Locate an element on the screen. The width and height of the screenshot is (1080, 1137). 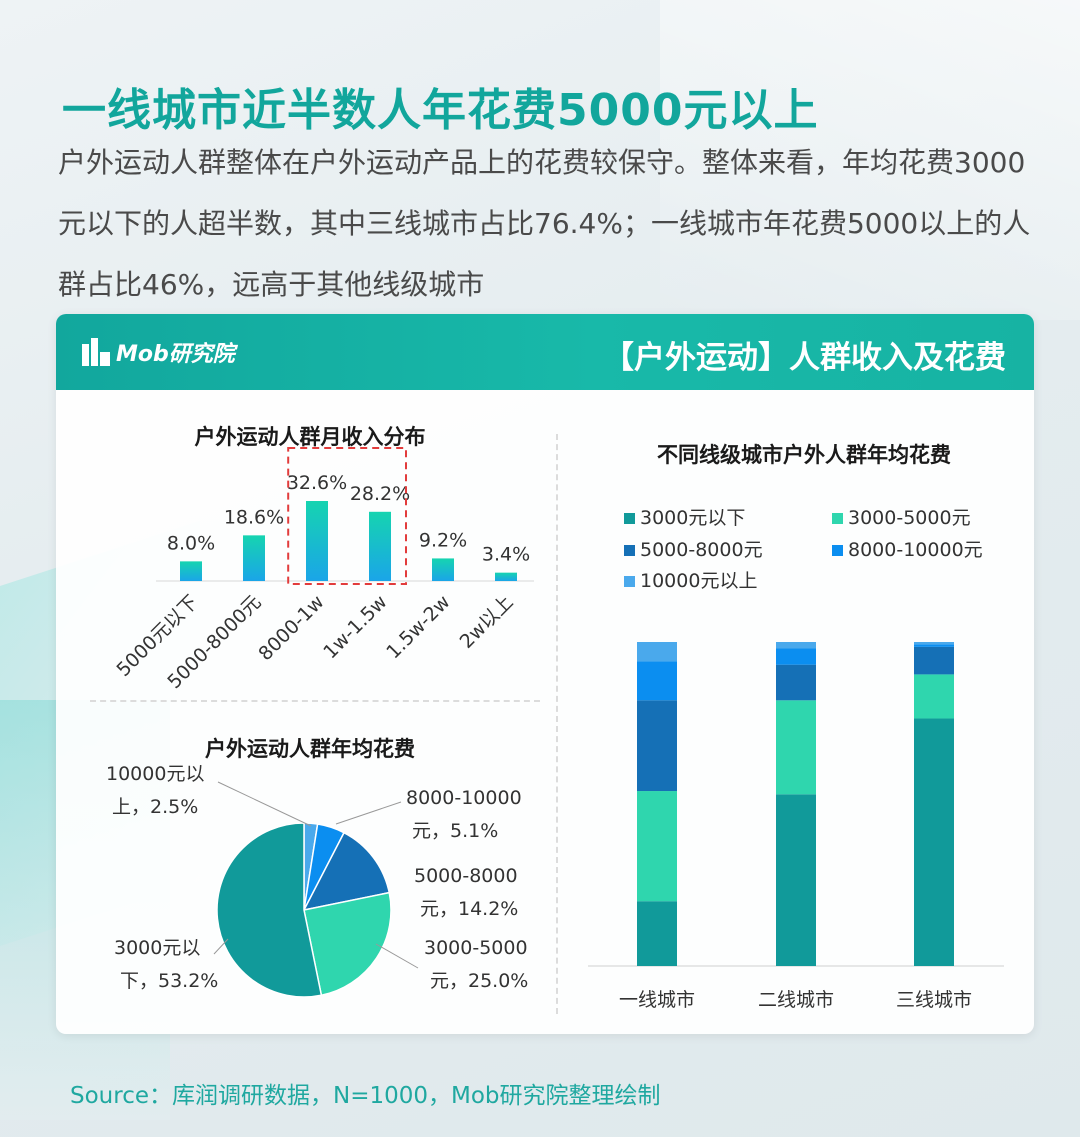
legend-label: 3000元以下 is located at coordinates (692, 518).